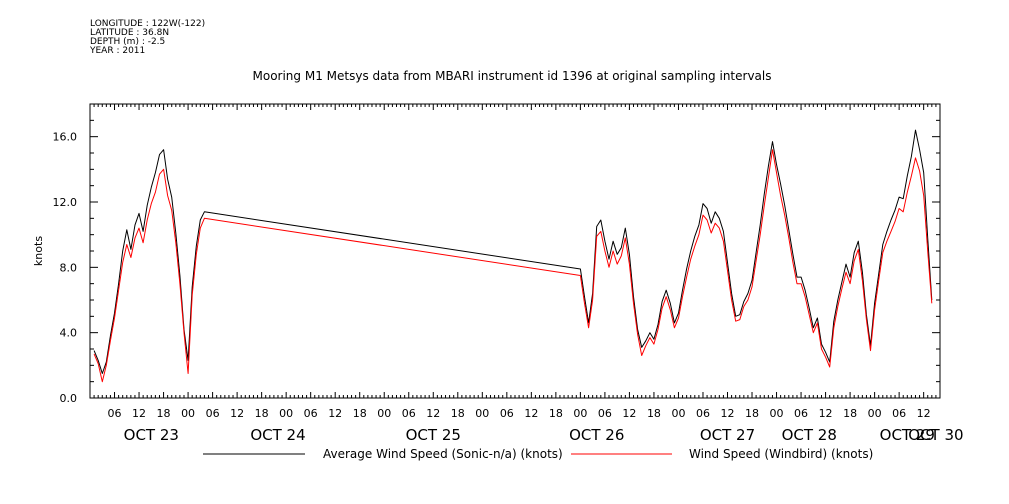  What do you see at coordinates (69, 333) in the screenshot?
I see `y-tick-label: 4.0` at bounding box center [69, 333].